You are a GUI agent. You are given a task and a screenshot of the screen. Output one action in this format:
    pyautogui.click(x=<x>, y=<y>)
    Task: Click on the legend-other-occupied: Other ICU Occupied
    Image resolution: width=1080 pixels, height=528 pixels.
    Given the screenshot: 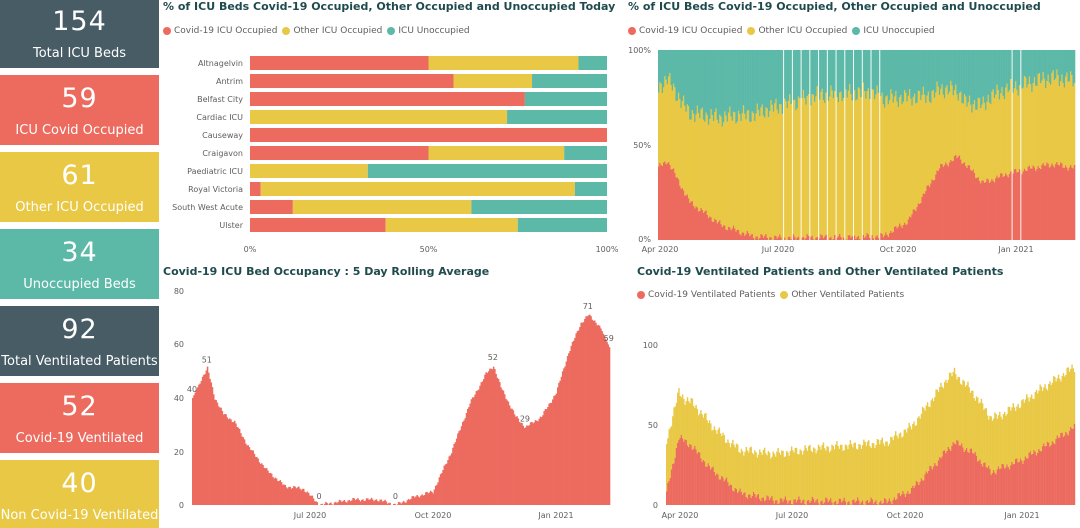 What is the action you would take?
    pyautogui.click(x=797, y=31)
    